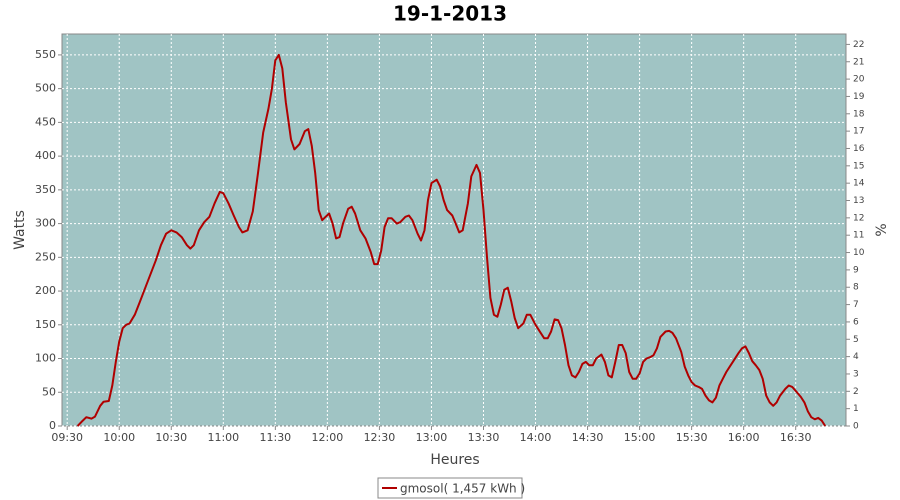  I want to click on y2-tick-label: 10, so click(859, 253).